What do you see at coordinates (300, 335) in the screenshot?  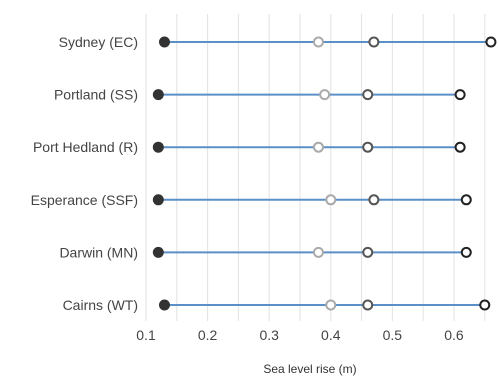 I see `x-tick-labels: 0.1 0.2 0.3 0.4 0.5 0.6` at bounding box center [300, 335].